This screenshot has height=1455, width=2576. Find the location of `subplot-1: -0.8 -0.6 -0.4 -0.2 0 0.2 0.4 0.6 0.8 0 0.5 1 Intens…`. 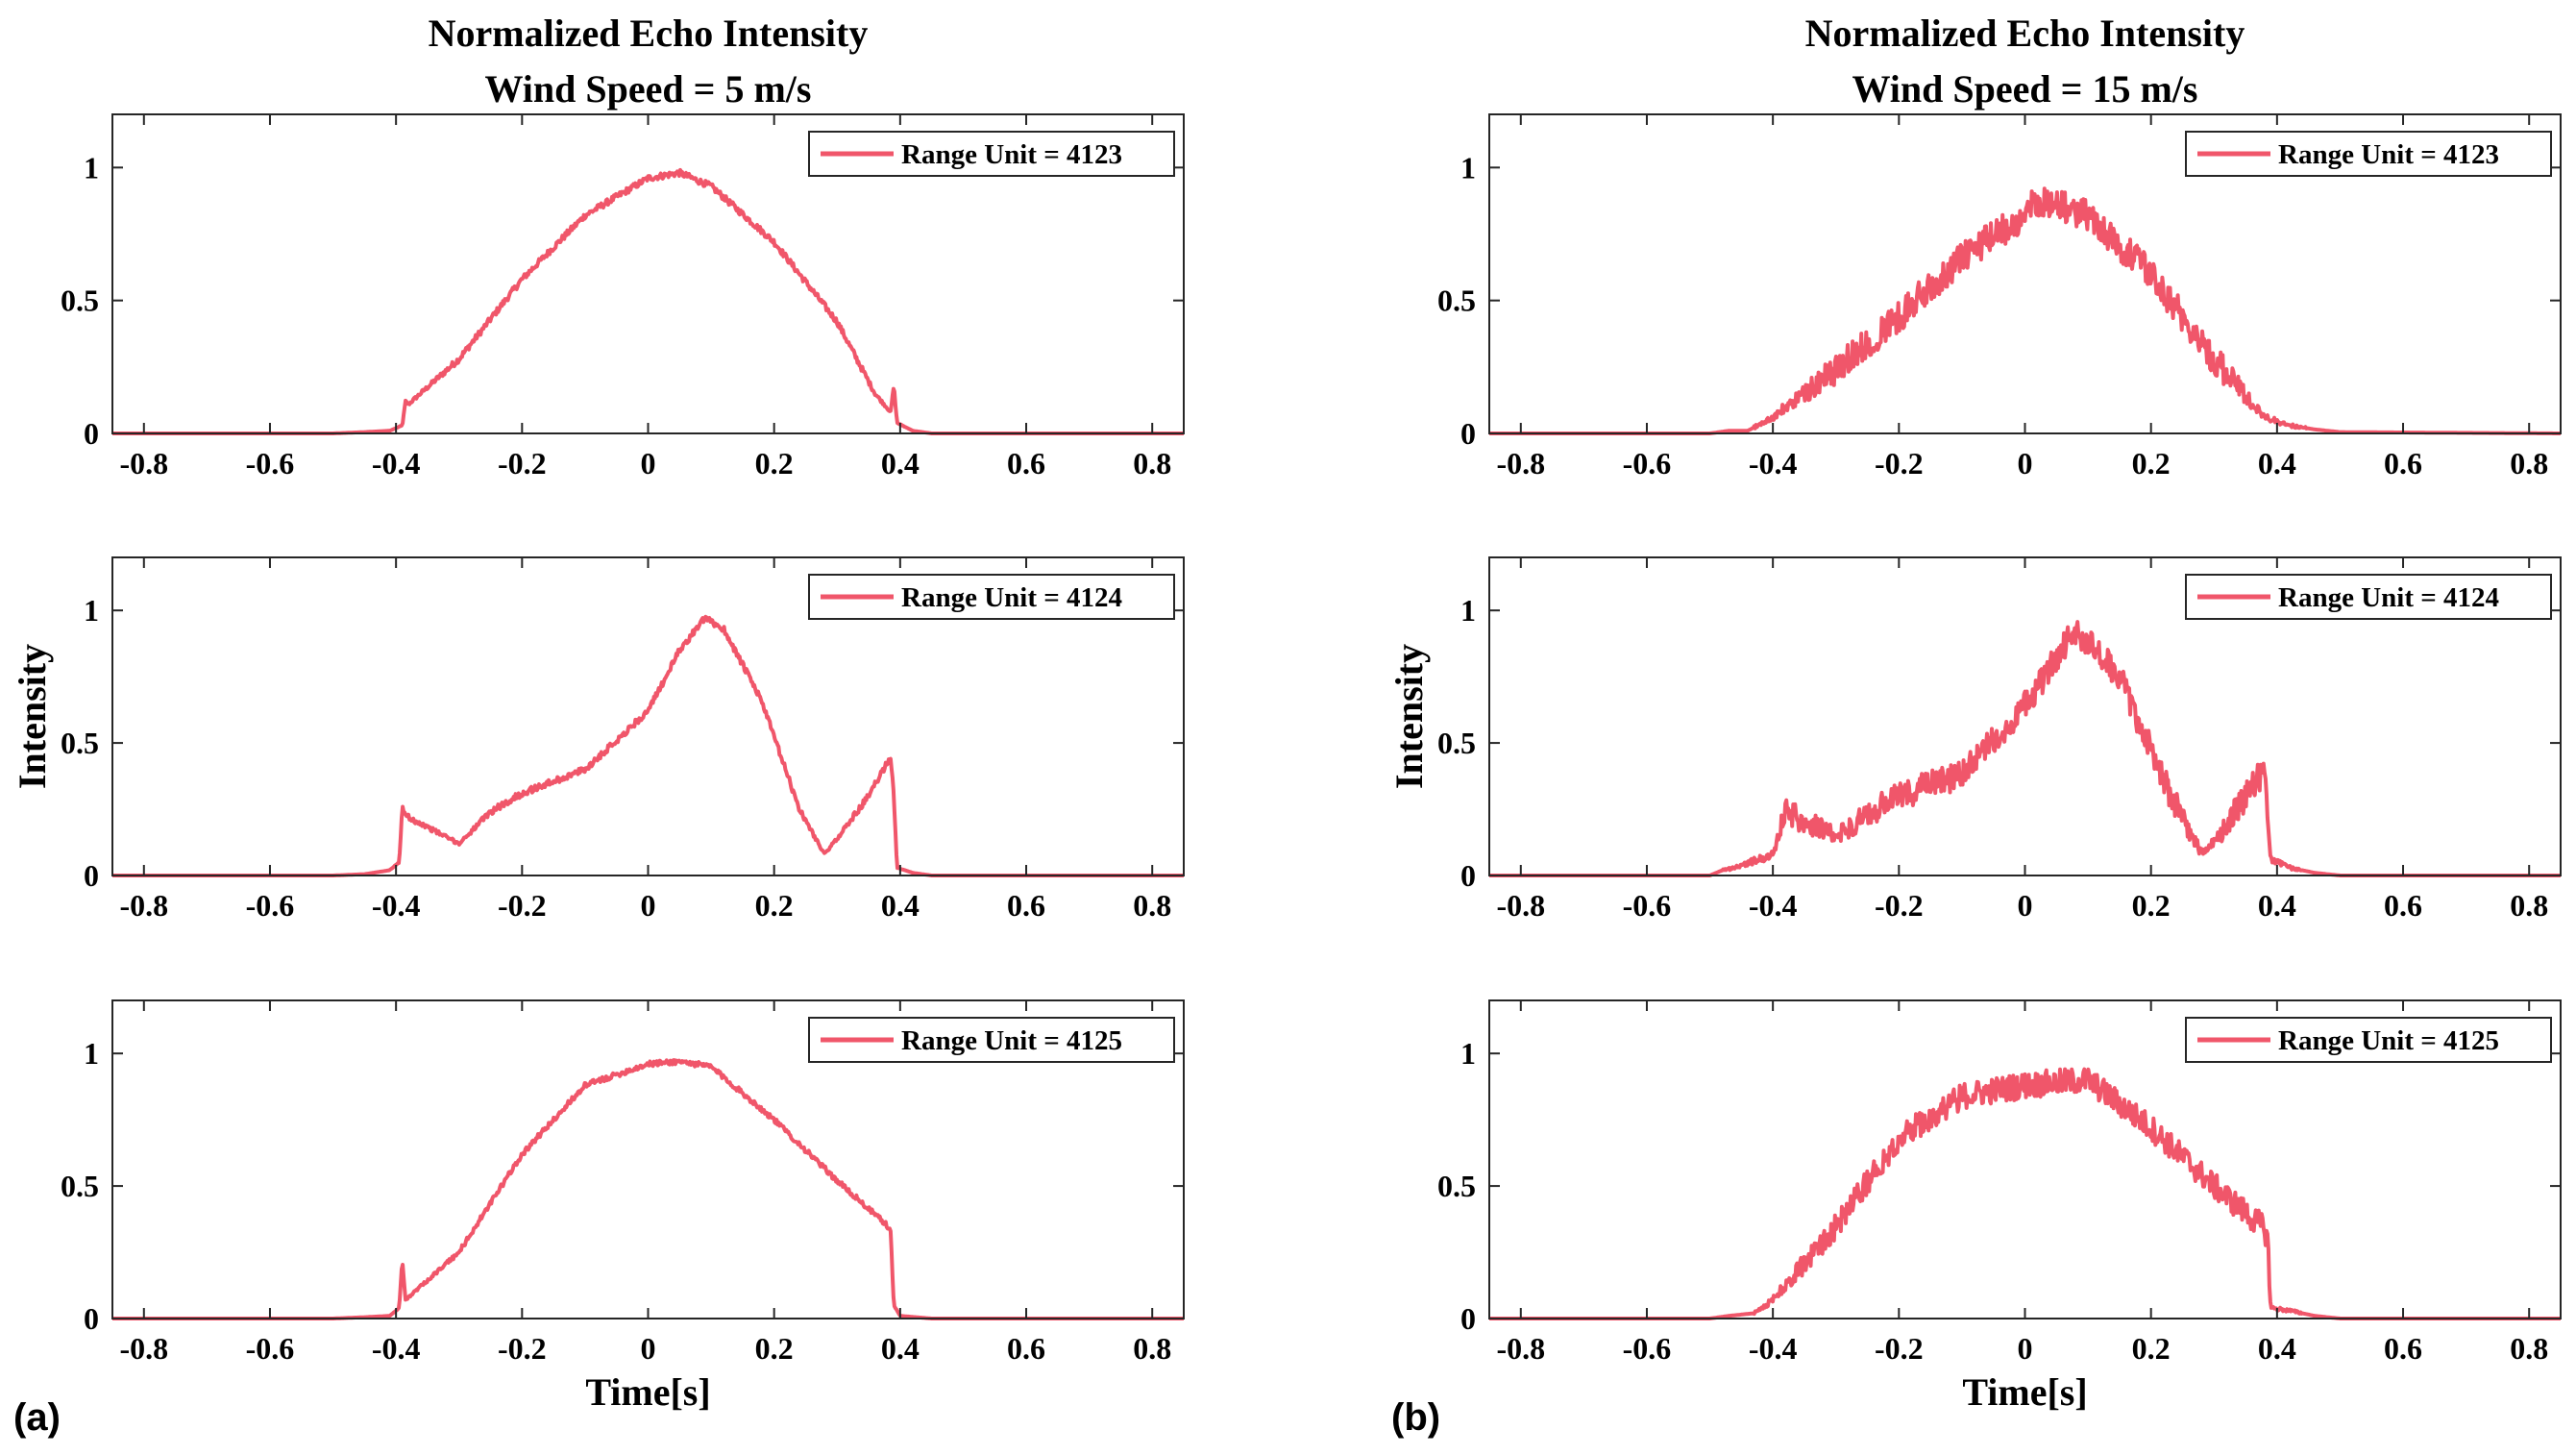

subplot-1: -0.8 -0.6 -0.4 -0.2 0 0.2 0.4 0.6 0.8 0 0.5 1 Intens… is located at coordinates (598, 740).